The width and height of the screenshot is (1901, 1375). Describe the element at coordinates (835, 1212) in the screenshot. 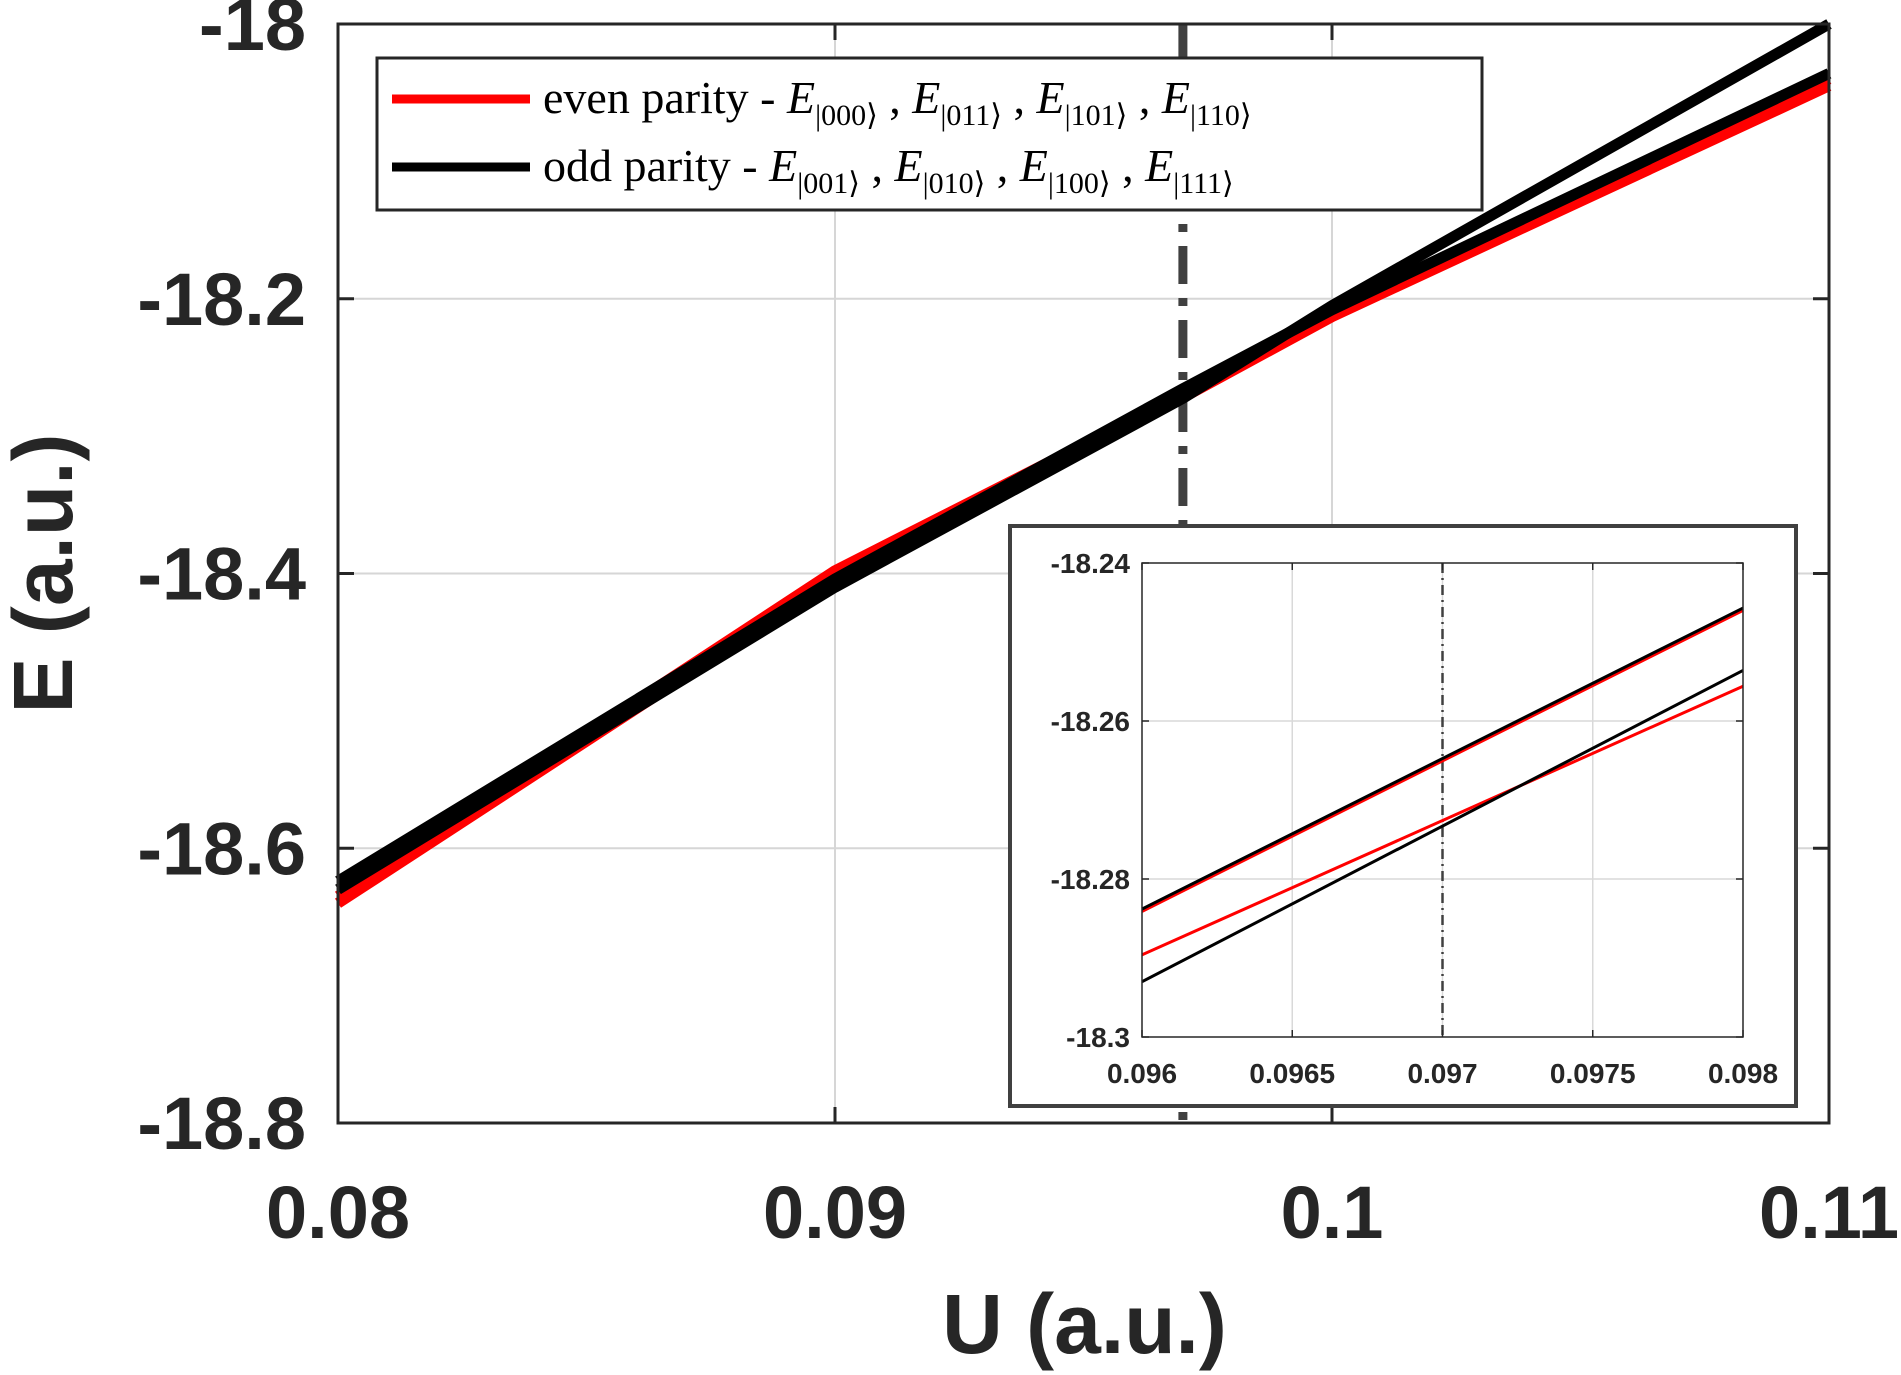

I see `x-tick-label: 0.09` at that location.